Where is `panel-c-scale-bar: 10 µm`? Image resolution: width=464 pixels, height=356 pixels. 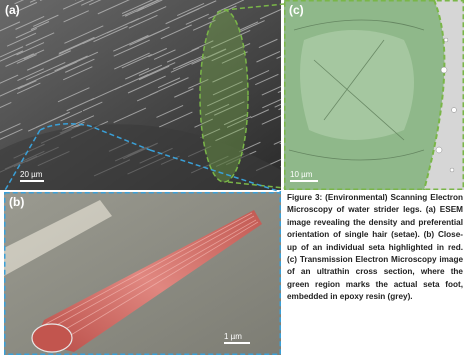 panel-c-scale-bar: 10 µm is located at coordinates (304, 176).